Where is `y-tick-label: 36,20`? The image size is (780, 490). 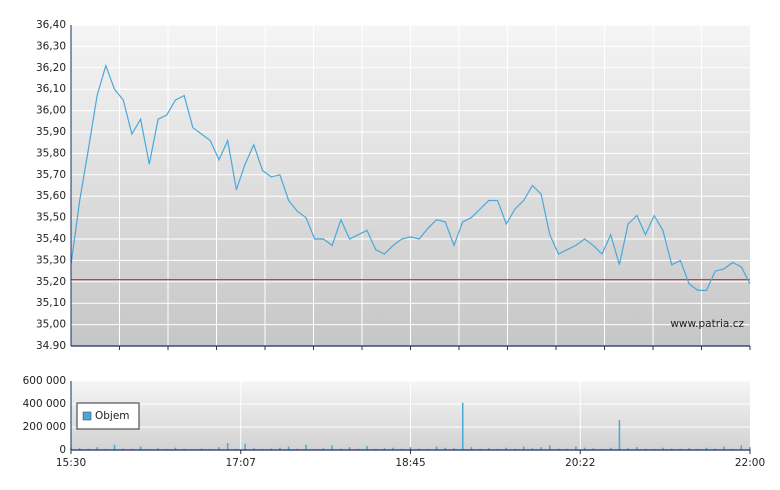
y-tick-label: 36,20 is located at coordinates (51, 68).